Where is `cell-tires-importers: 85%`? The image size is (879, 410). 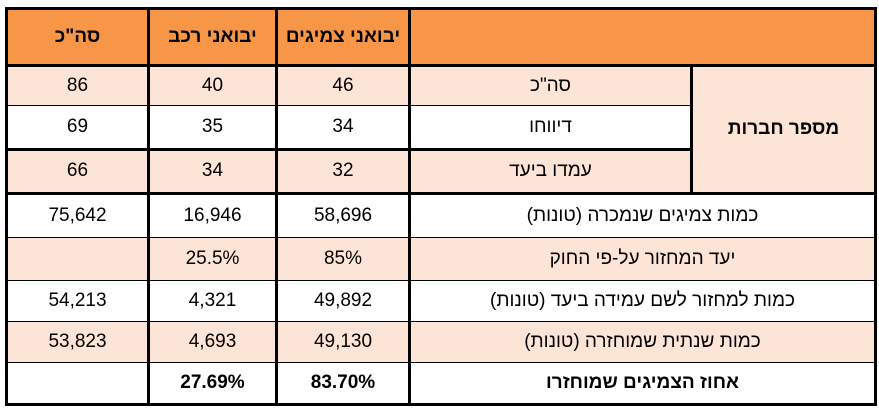 cell-tires-importers: 85% is located at coordinates (343, 259).